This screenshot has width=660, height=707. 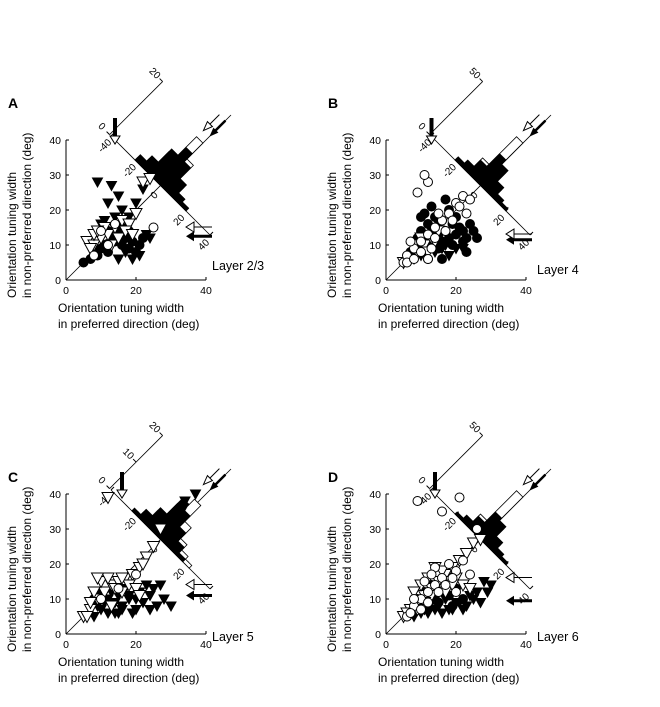 I want to click on panel-letter: C, so click(x=13, y=477).